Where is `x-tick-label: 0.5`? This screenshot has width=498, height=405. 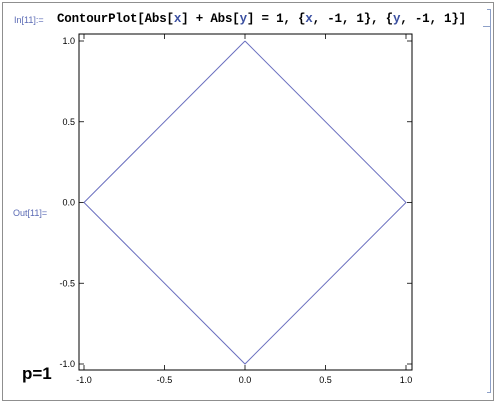
x-tick-label: 0.5 is located at coordinates (325, 380).